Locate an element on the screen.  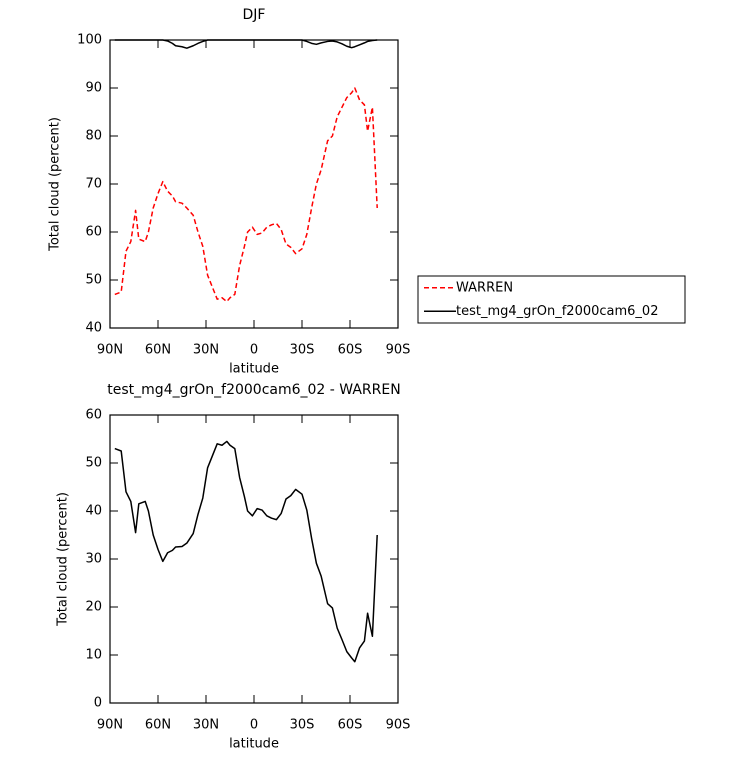
legend-label: test_mg4_grOn_f2000cam6_02 is located at coordinates (557, 311).